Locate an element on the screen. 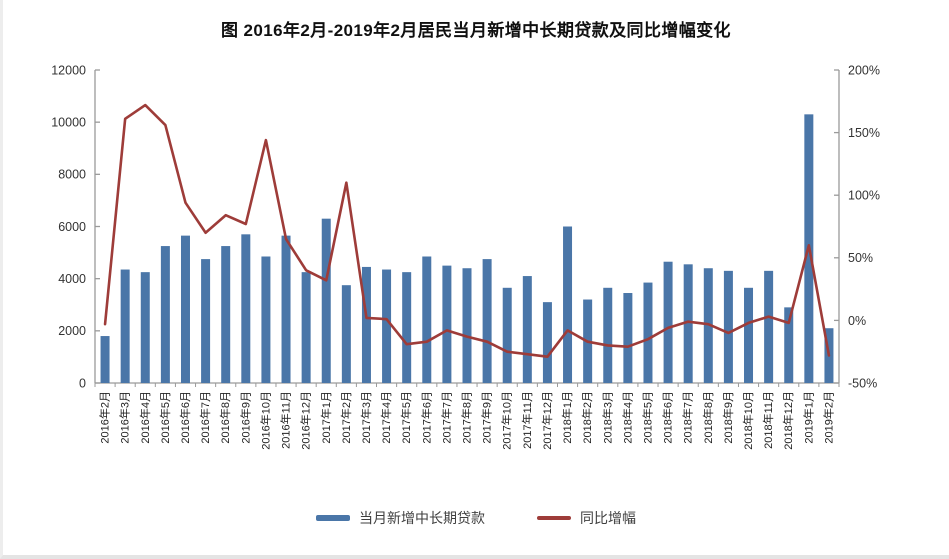 The width and height of the screenshot is (949, 559). x-axis-label: 2016年2月 is located at coordinates (105, 417).